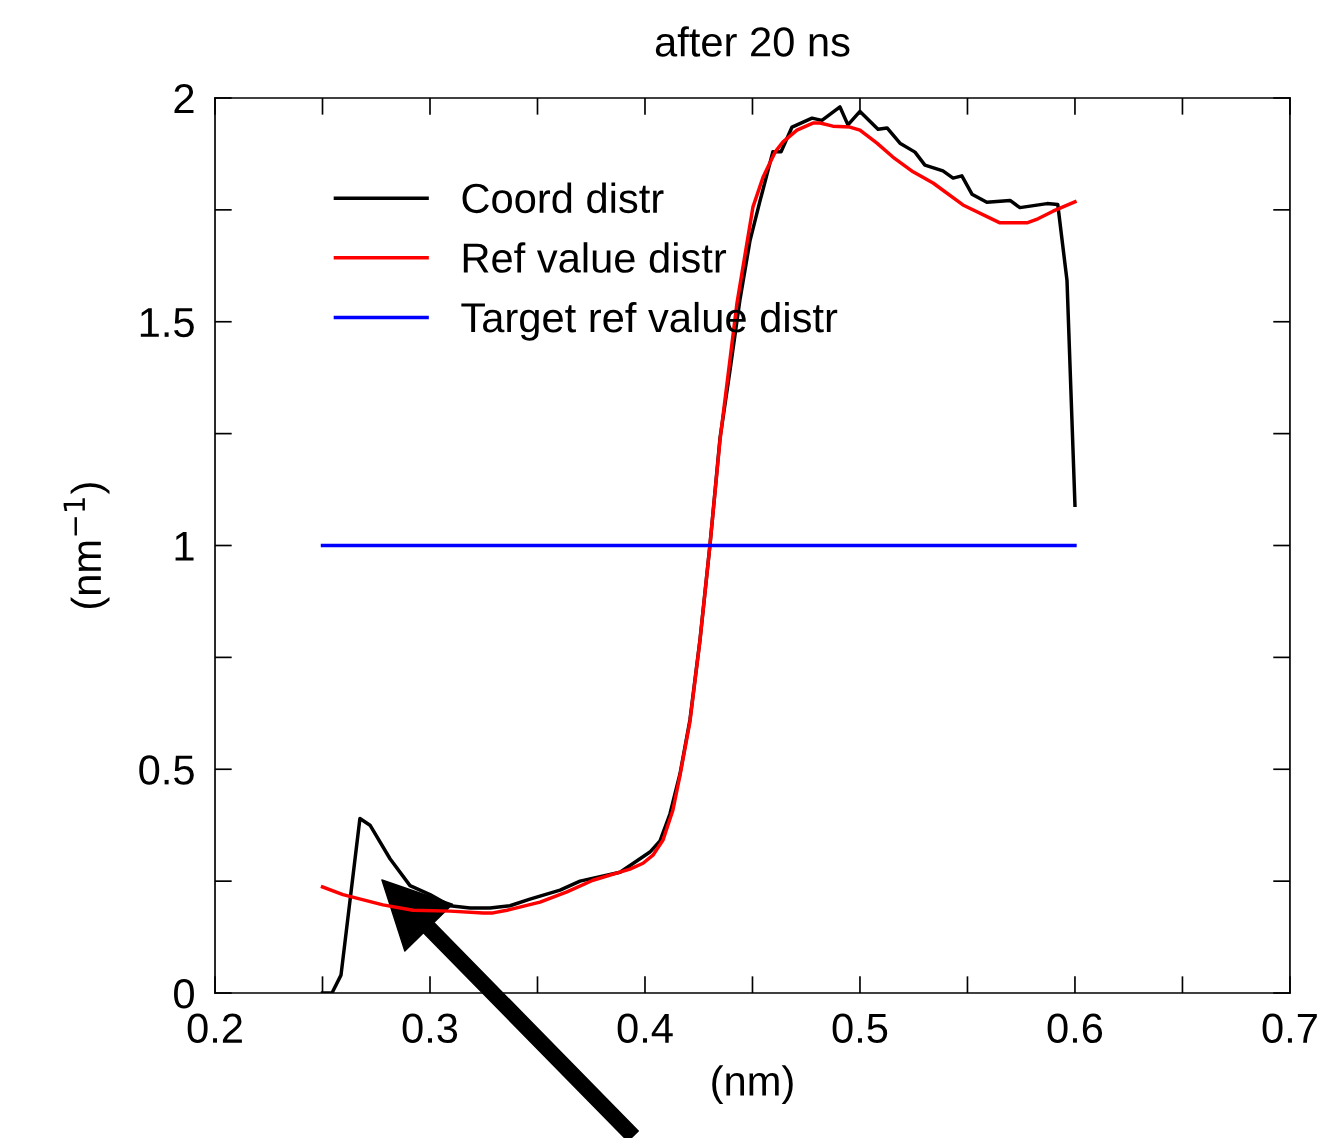  I want to click on x-tick-label: 0.3, so click(430, 1028).